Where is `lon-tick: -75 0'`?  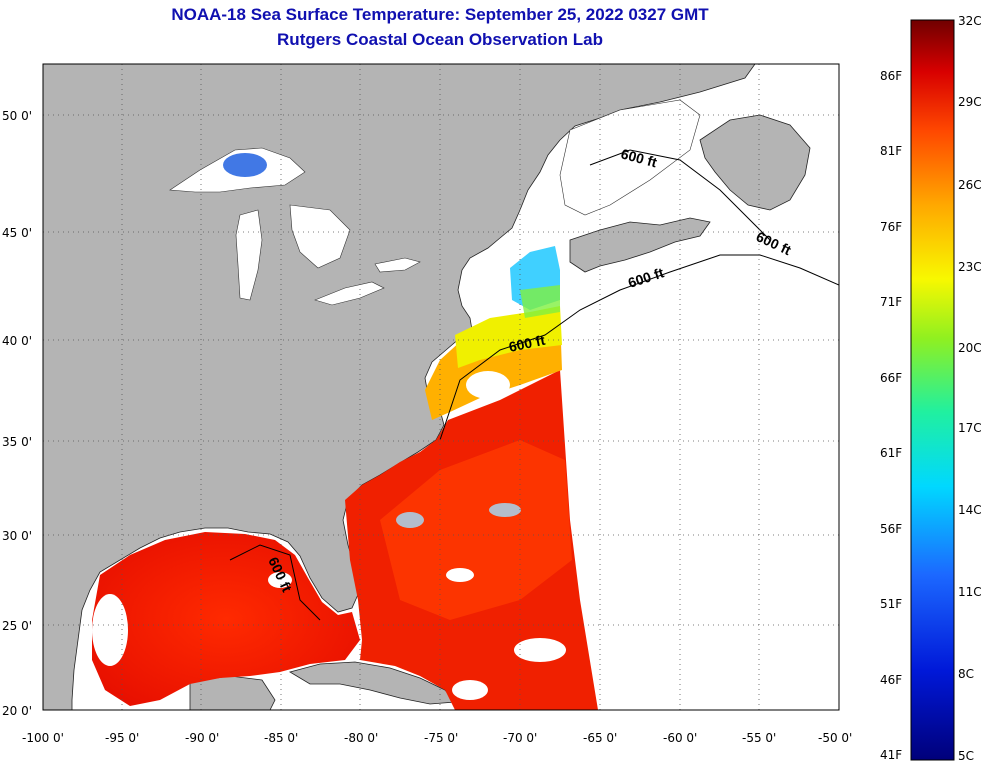 lon-tick: -75 0' is located at coordinates (441, 738).